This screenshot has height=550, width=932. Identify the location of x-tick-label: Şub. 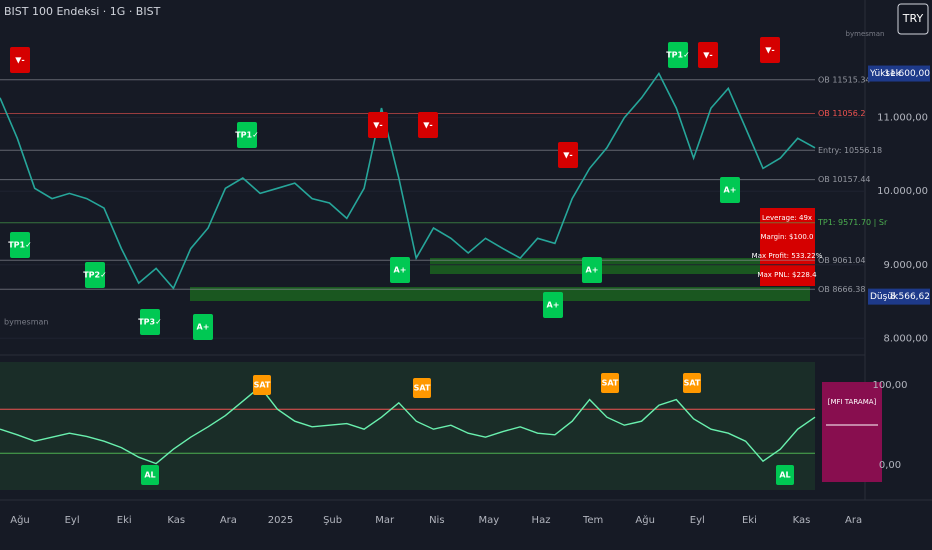
(332, 520).